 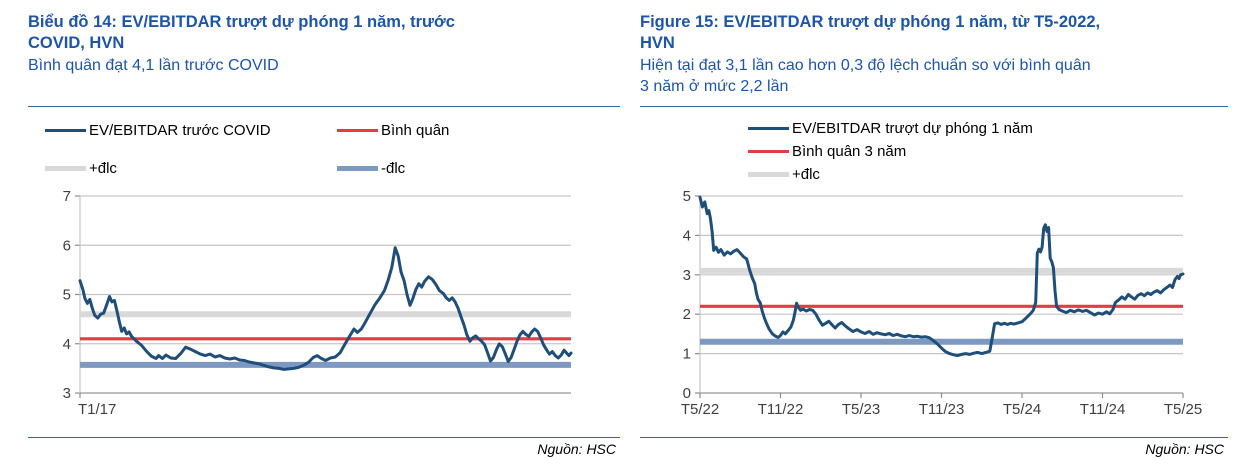 What do you see at coordinates (393, 168) in the screenshot?
I see `legend-label: -đlc` at bounding box center [393, 168].